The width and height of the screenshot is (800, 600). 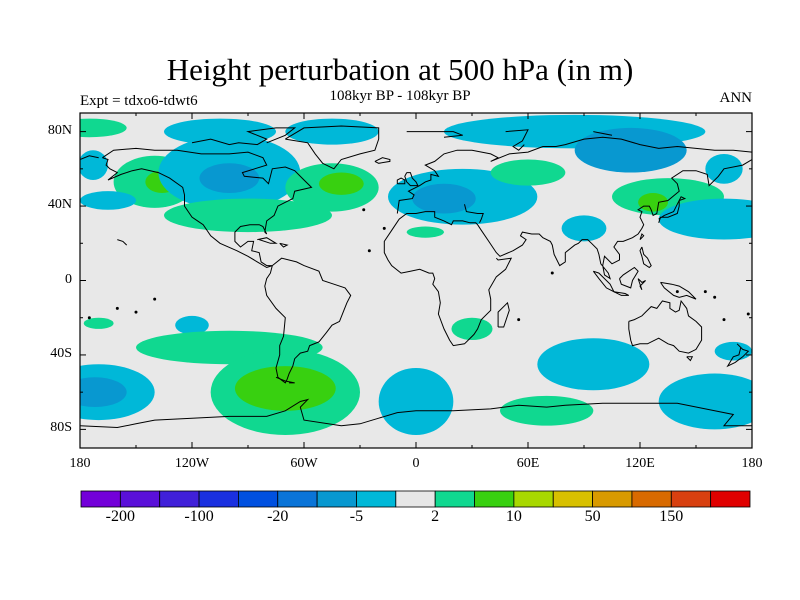 What do you see at coordinates (304, 463) in the screenshot?
I see `x-tick-label: 60W` at bounding box center [304, 463].